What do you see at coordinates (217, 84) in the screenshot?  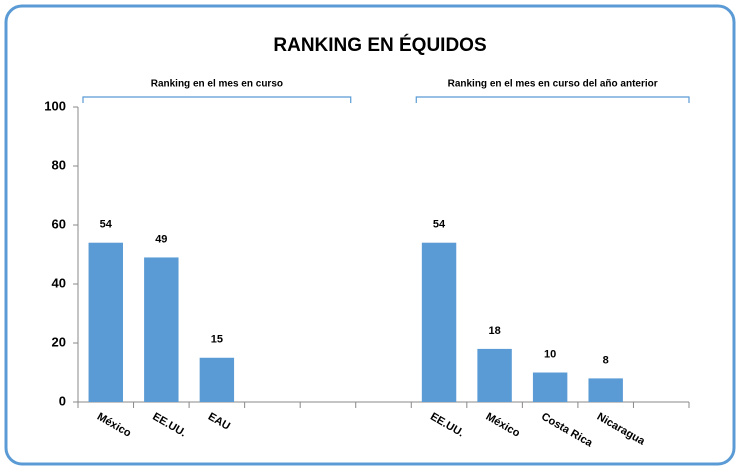 I see `group-label: Ranking en el mes en curso` at bounding box center [217, 84].